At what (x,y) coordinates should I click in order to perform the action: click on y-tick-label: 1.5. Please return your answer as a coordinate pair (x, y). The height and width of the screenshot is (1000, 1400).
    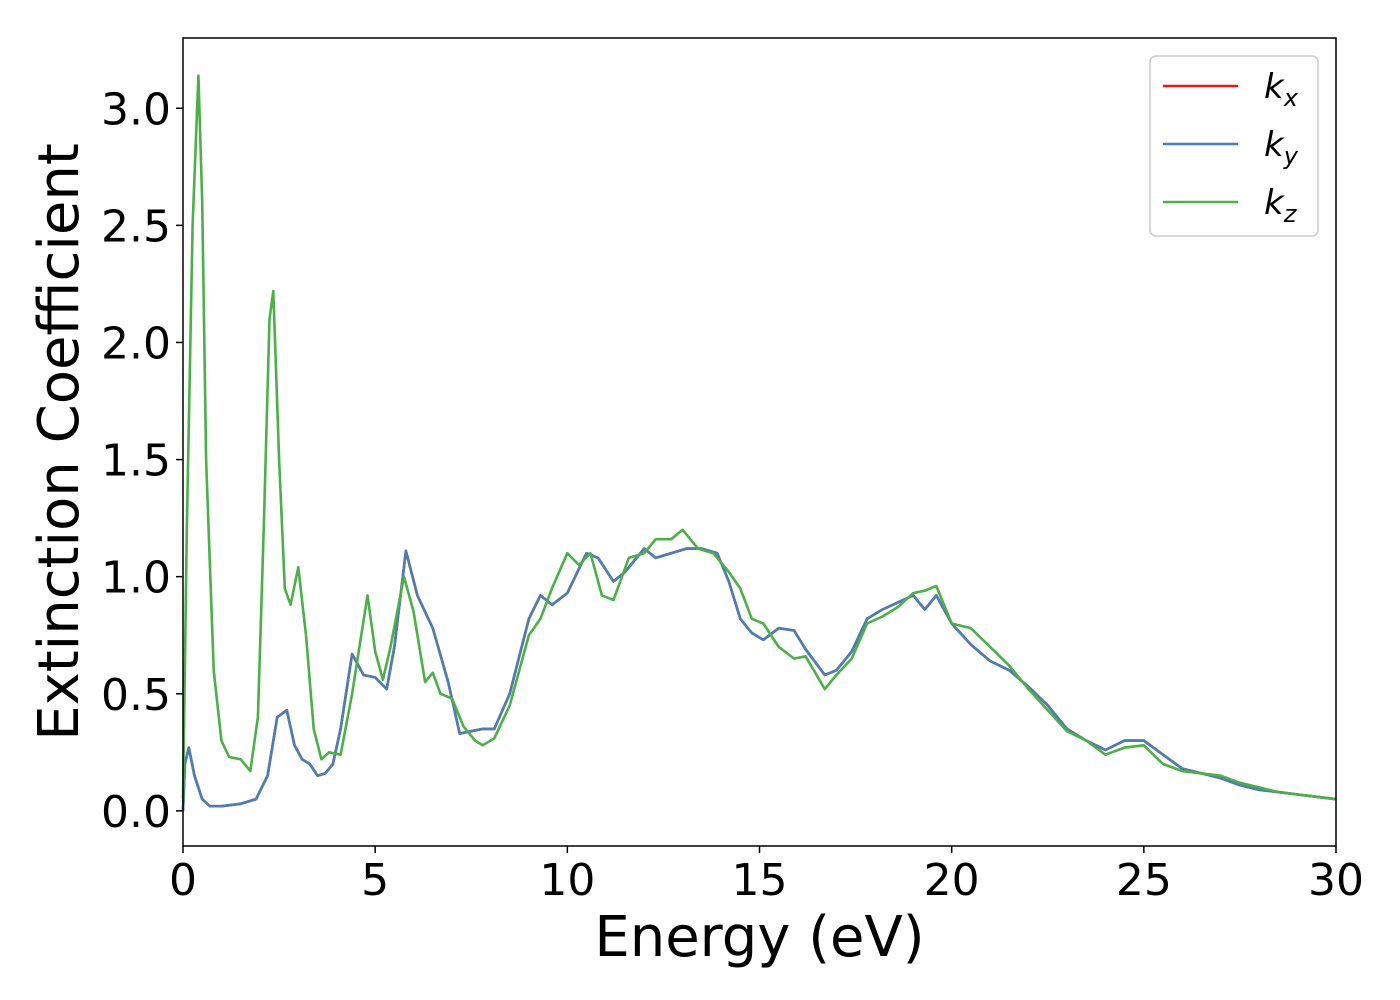
    Looking at the image, I should click on (136, 461).